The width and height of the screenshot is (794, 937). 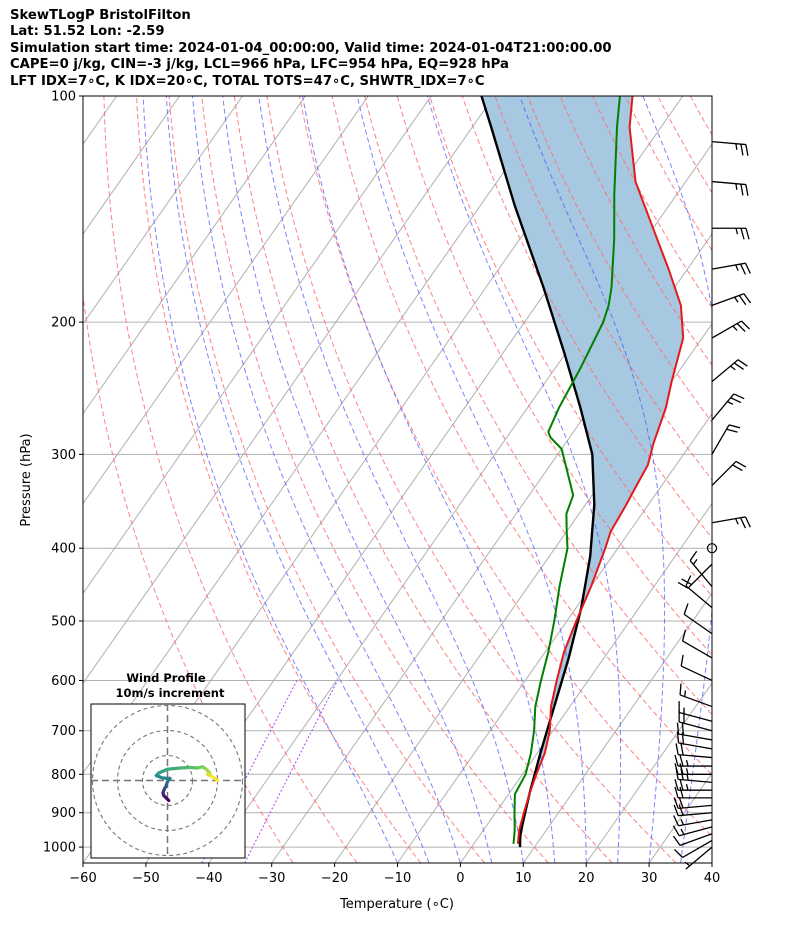 What do you see at coordinates (194, 255) in the screenshot?
I see `isotherm--110` at bounding box center [194, 255].